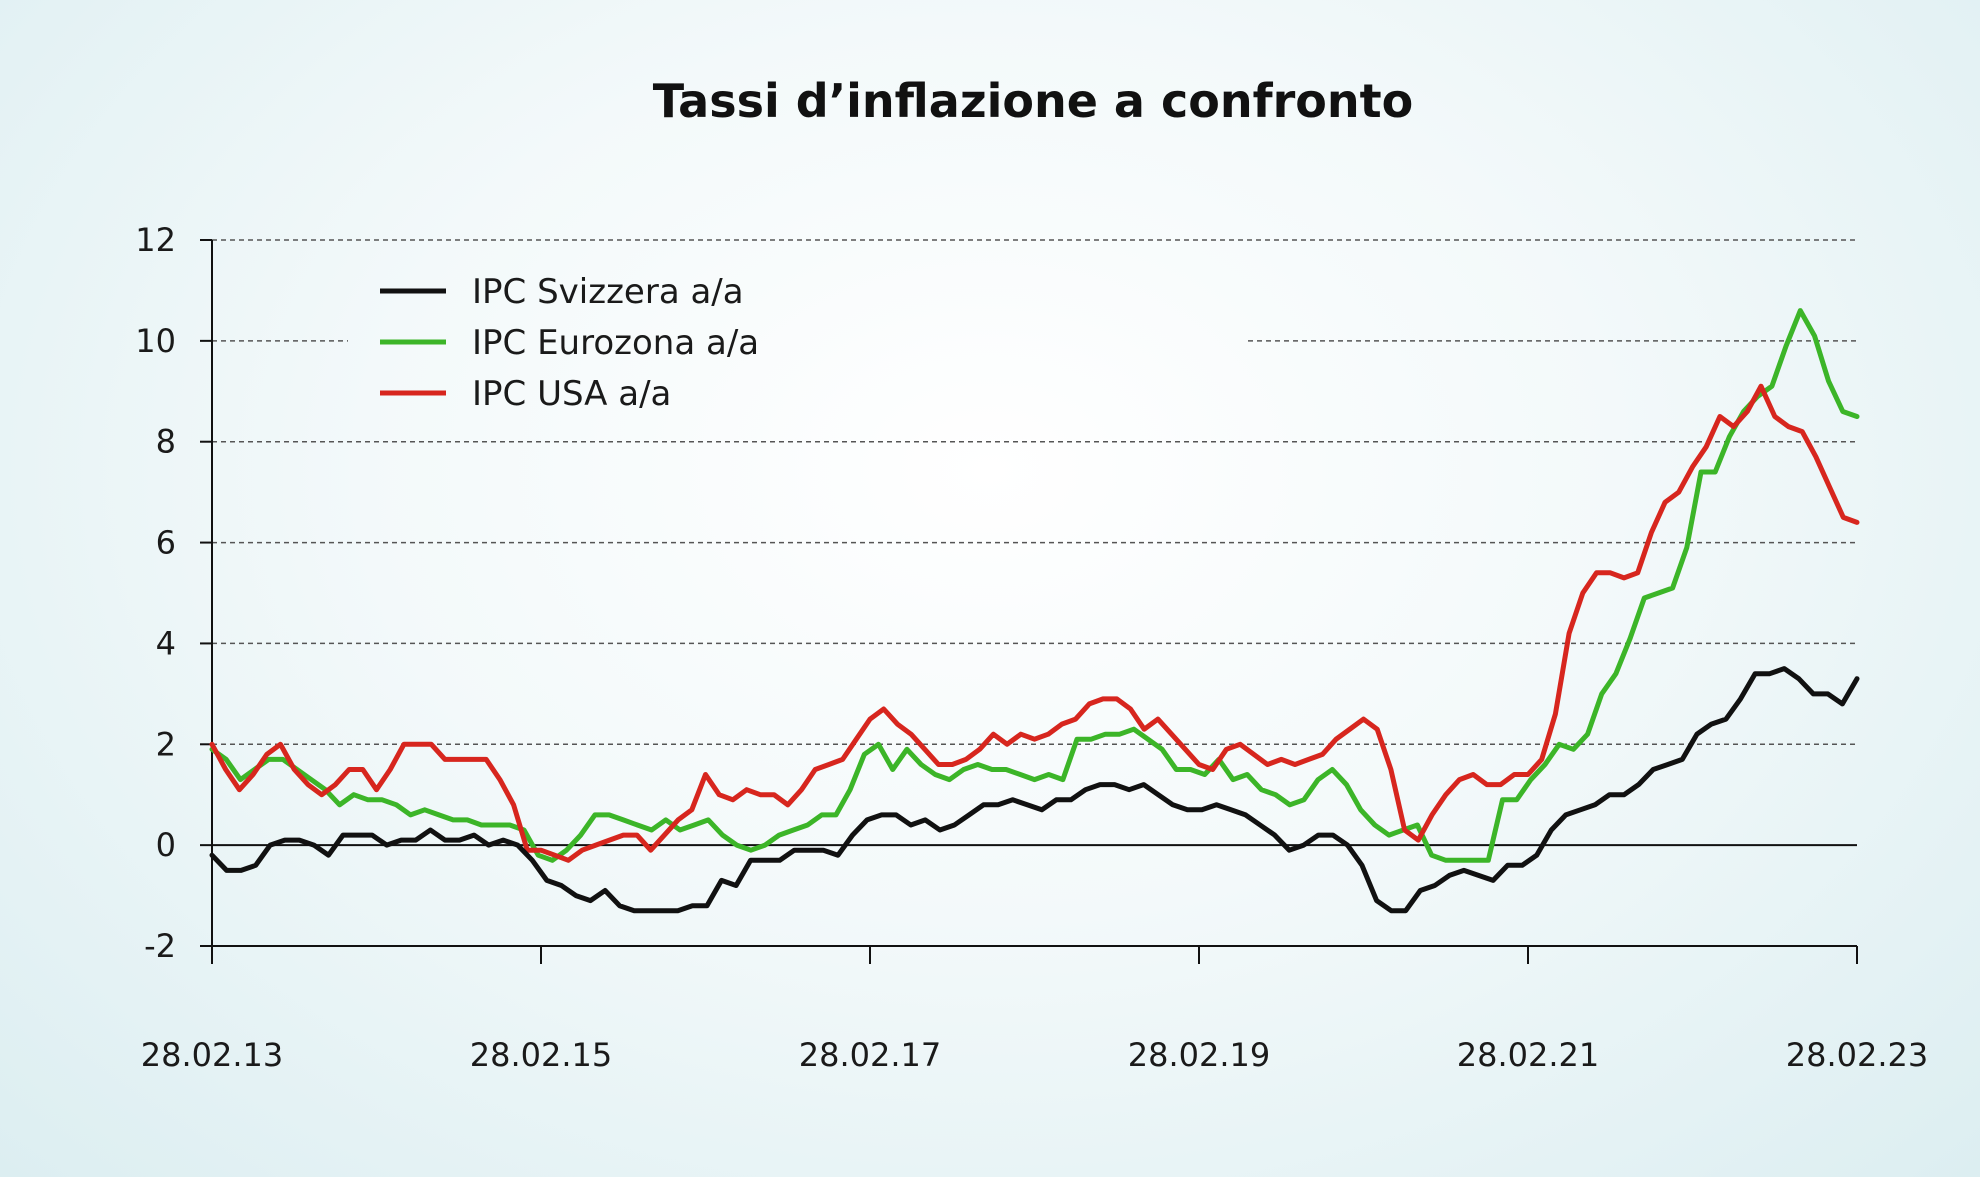 This screenshot has width=1980, height=1177. Describe the element at coordinates (615, 343) in the screenshot. I see `legend-label: IPC Eurozona a/a` at that location.